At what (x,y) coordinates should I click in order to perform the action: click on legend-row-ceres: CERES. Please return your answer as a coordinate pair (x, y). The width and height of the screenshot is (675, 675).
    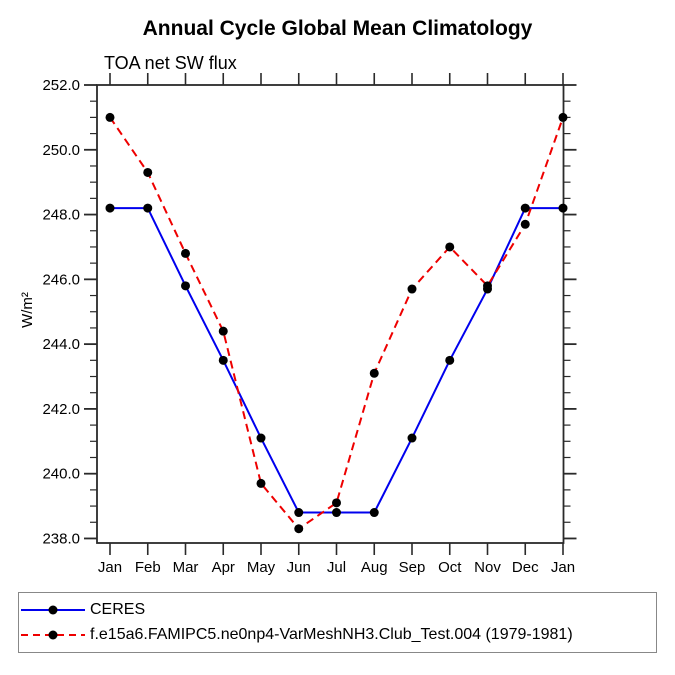
    Looking at the image, I should click on (337, 610).